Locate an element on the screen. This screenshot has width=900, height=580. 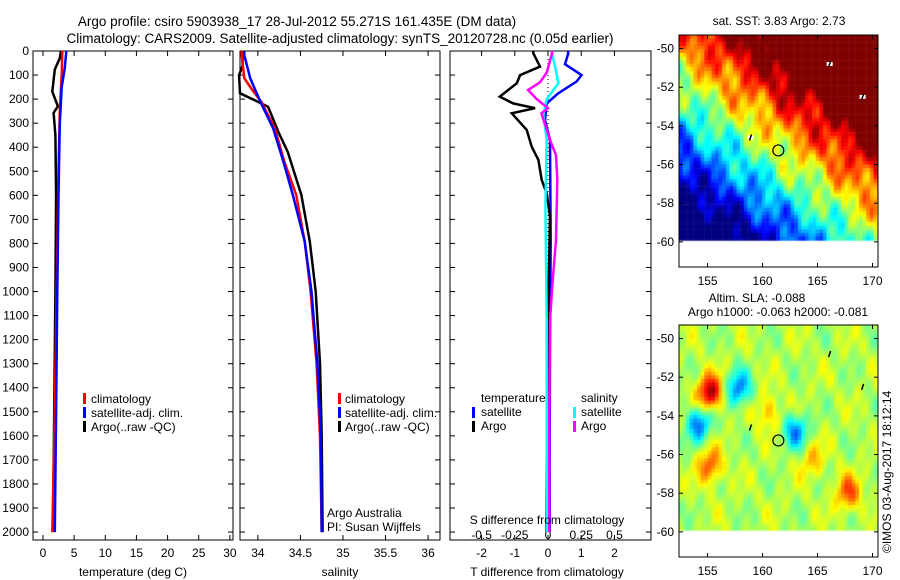
sst-map-title: sat. SST: 3.83 Argo: 2.73 is located at coordinates (779, 21).